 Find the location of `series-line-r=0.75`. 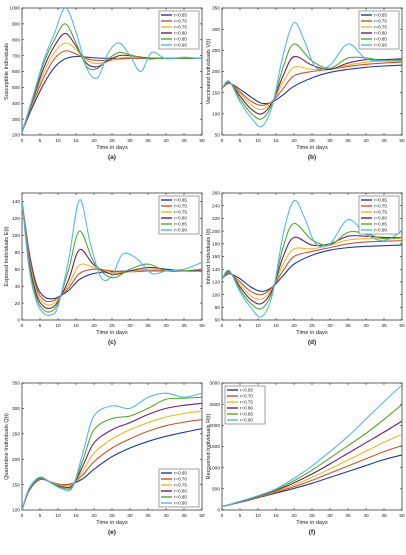

series-line-r=0.75 is located at coordinates (112, 253).